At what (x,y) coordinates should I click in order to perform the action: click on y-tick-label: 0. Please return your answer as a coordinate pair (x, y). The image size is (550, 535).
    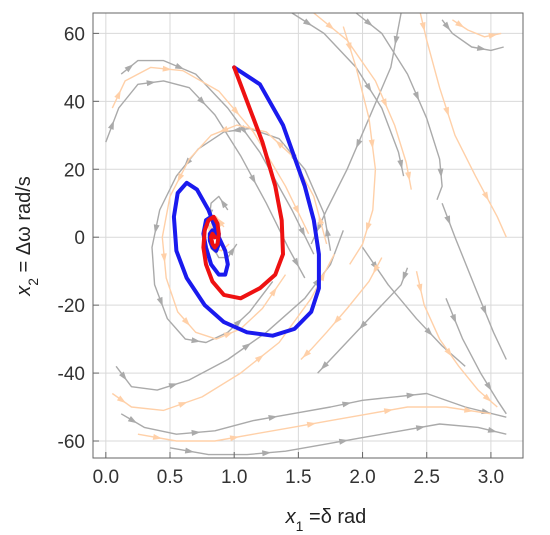
    Looking at the image, I should click on (79, 238).